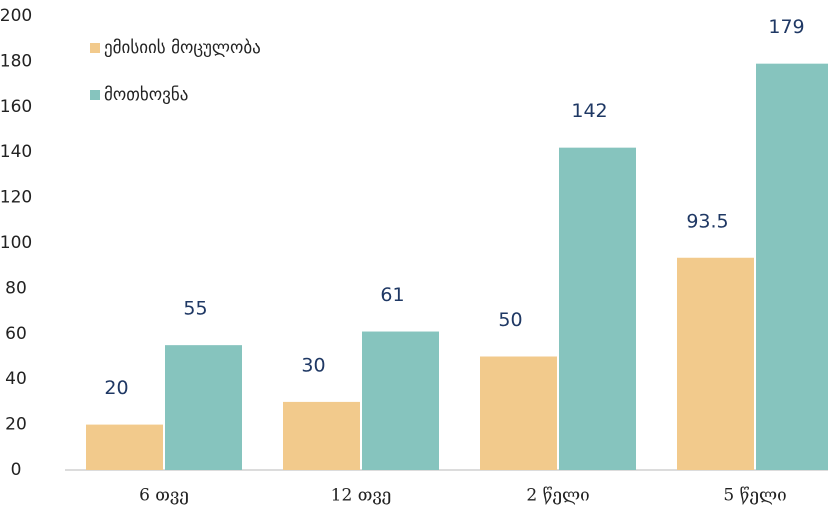 This screenshot has width=828, height=513. Describe the element at coordinates (16, 61) in the screenshot. I see `y-tick-label: 180` at that location.